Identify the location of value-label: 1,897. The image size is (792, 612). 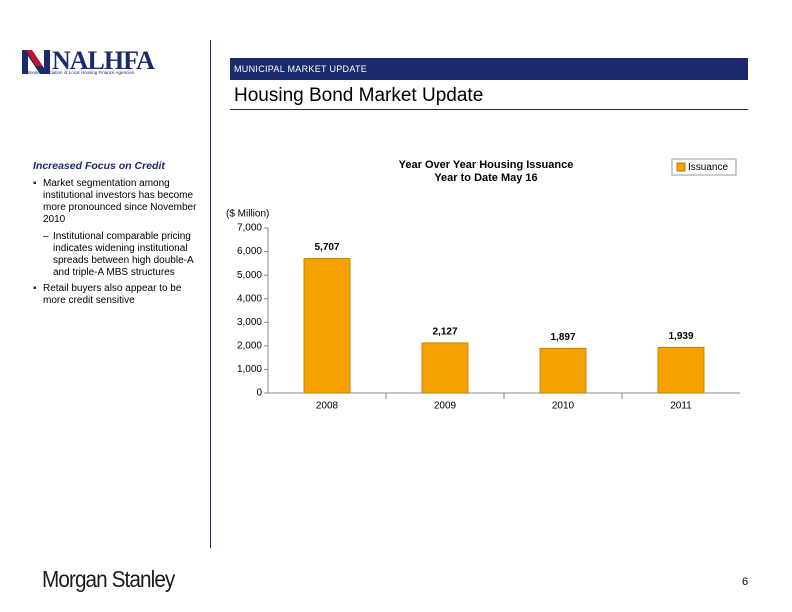
(562, 337).